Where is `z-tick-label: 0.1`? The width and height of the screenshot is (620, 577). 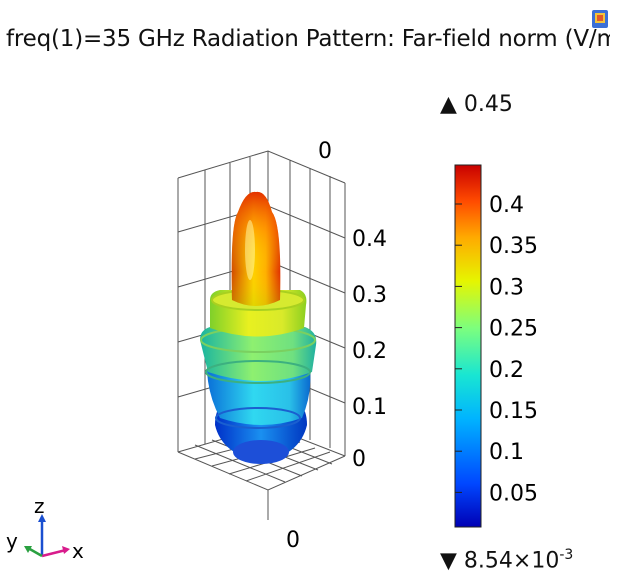 z-tick-label: 0.1 is located at coordinates (369, 407).